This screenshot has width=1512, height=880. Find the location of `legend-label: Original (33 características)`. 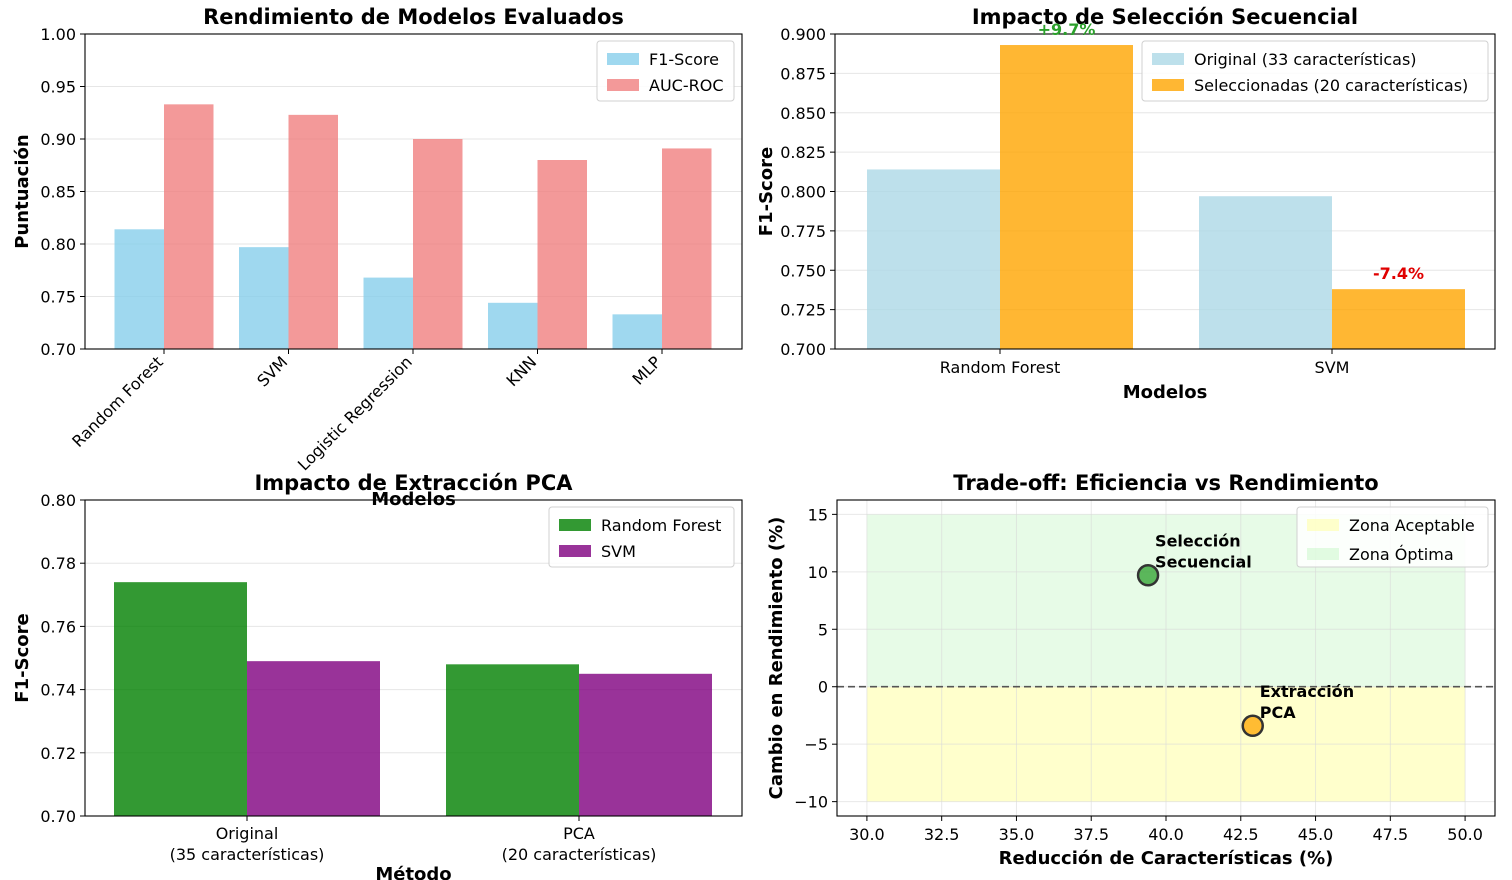

legend-label: Original (33 características) is located at coordinates (1305, 59).